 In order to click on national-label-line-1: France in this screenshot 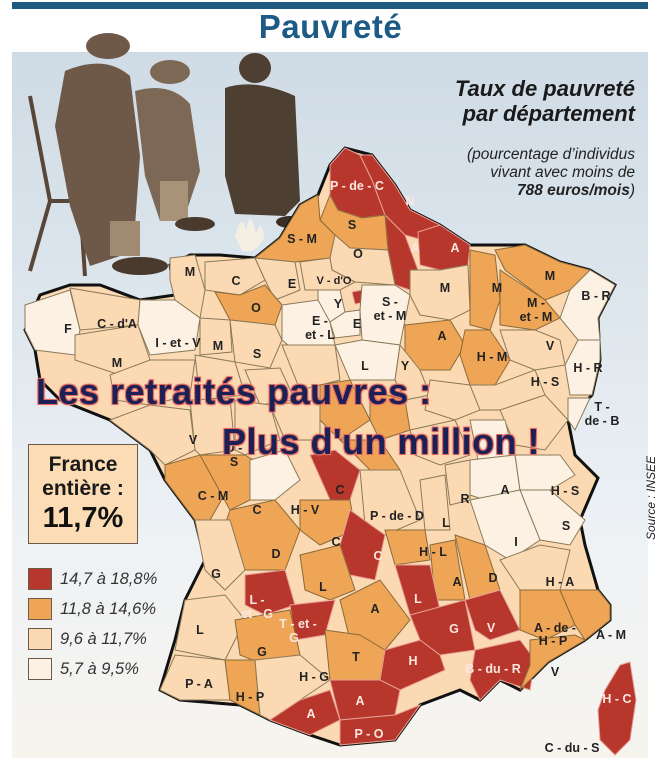, I will do `click(83, 464)`.